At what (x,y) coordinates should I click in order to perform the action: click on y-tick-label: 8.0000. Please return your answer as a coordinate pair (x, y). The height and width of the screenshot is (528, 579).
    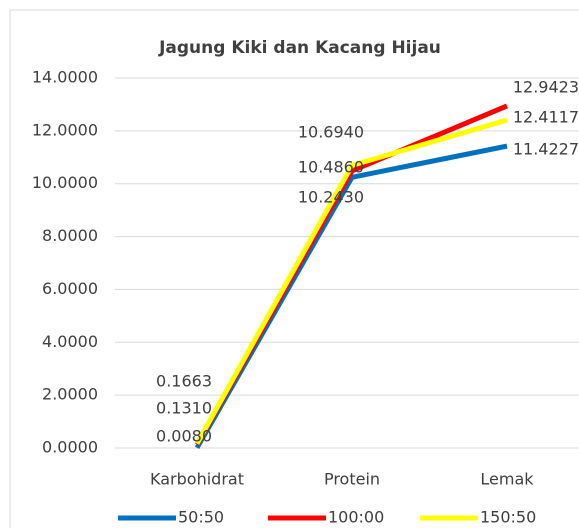
    Looking at the image, I should click on (70, 235).